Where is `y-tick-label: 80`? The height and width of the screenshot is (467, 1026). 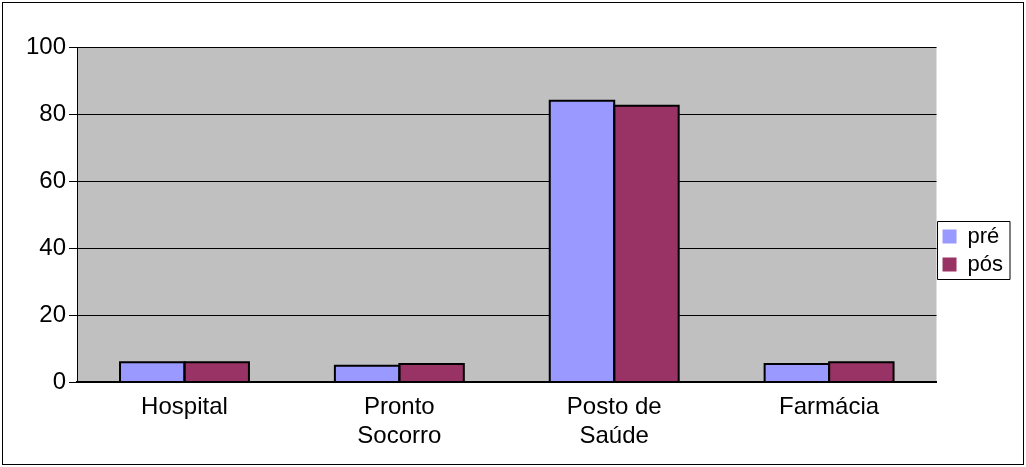
y-tick-label: 80 is located at coordinates (53, 112).